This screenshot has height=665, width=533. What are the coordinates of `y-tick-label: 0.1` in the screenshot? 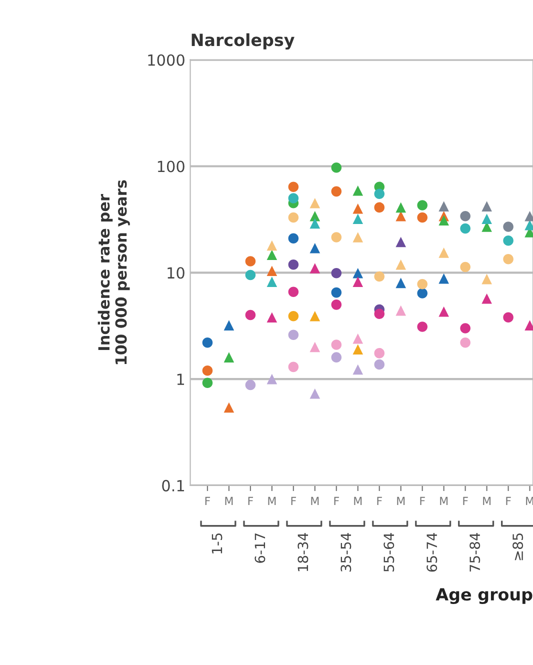 It's located at (173, 486).